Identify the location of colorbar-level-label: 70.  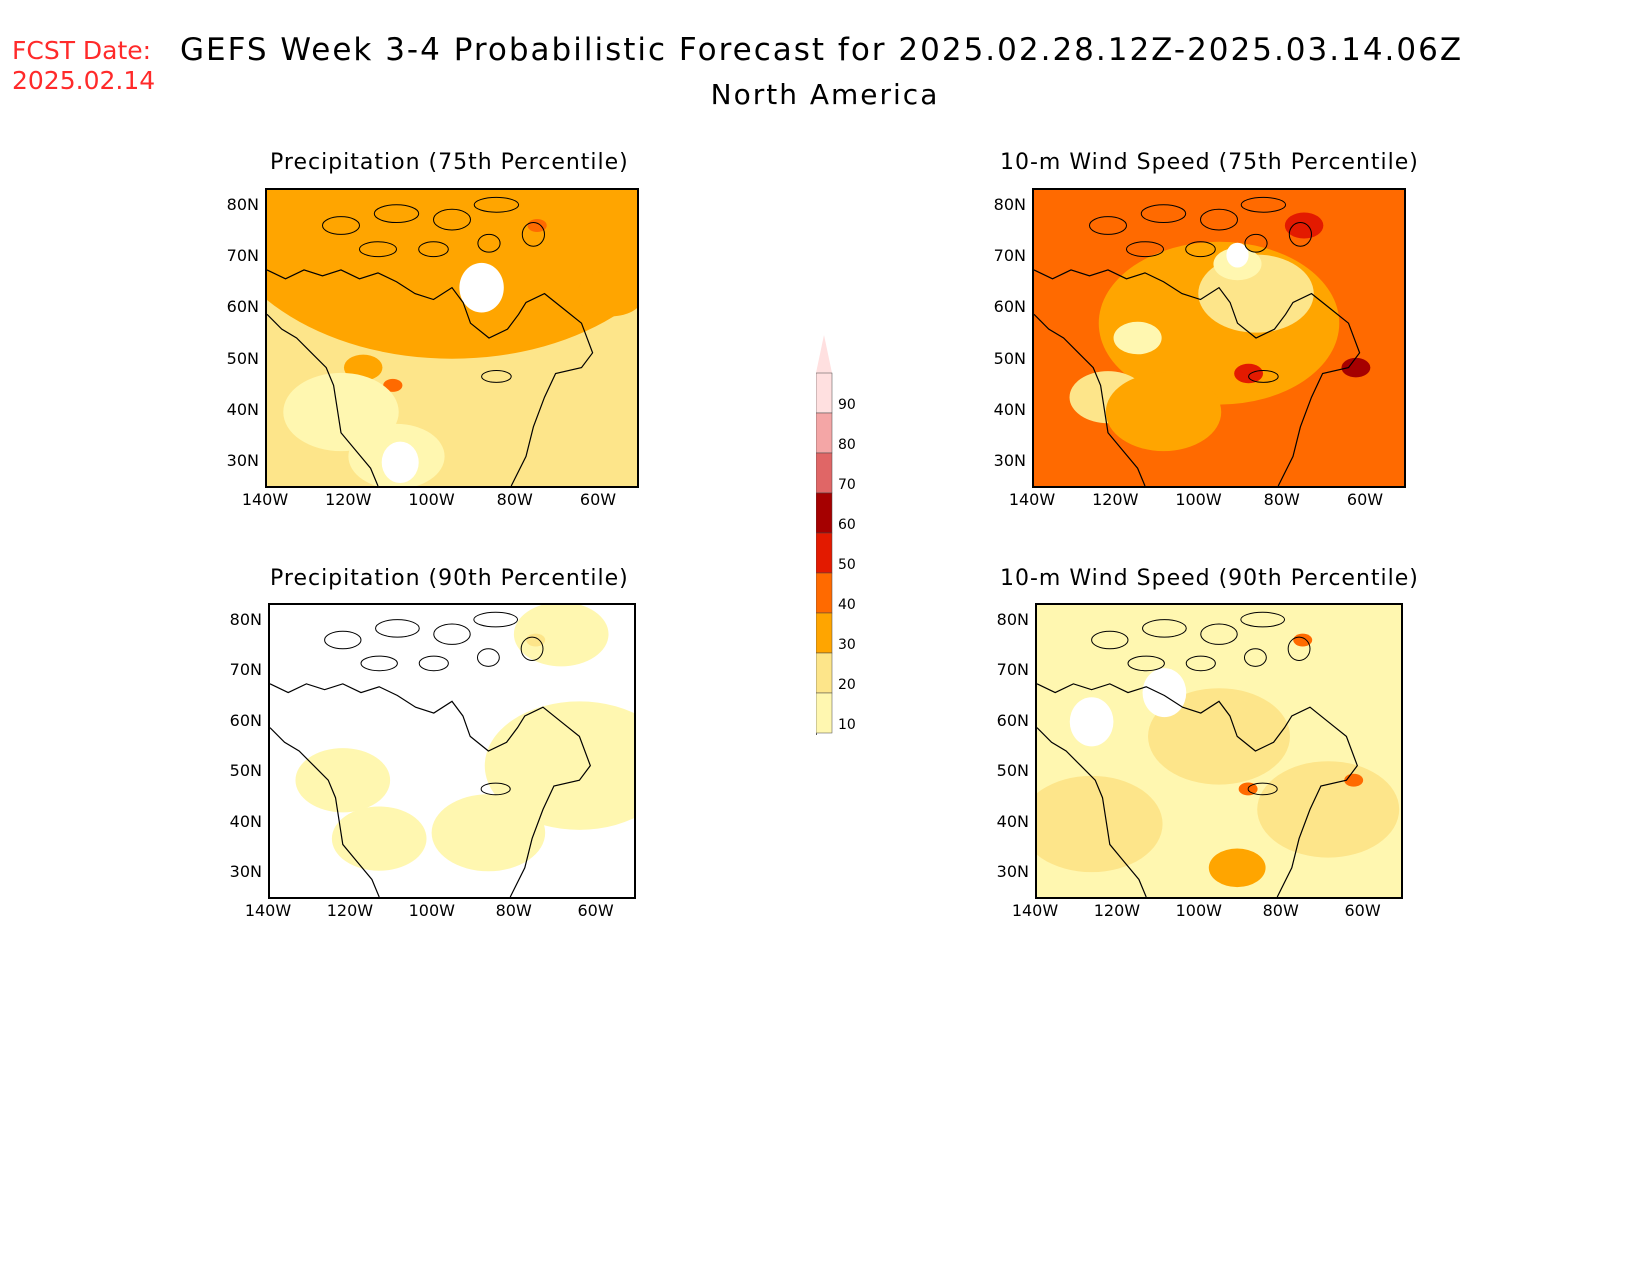
(847, 485).